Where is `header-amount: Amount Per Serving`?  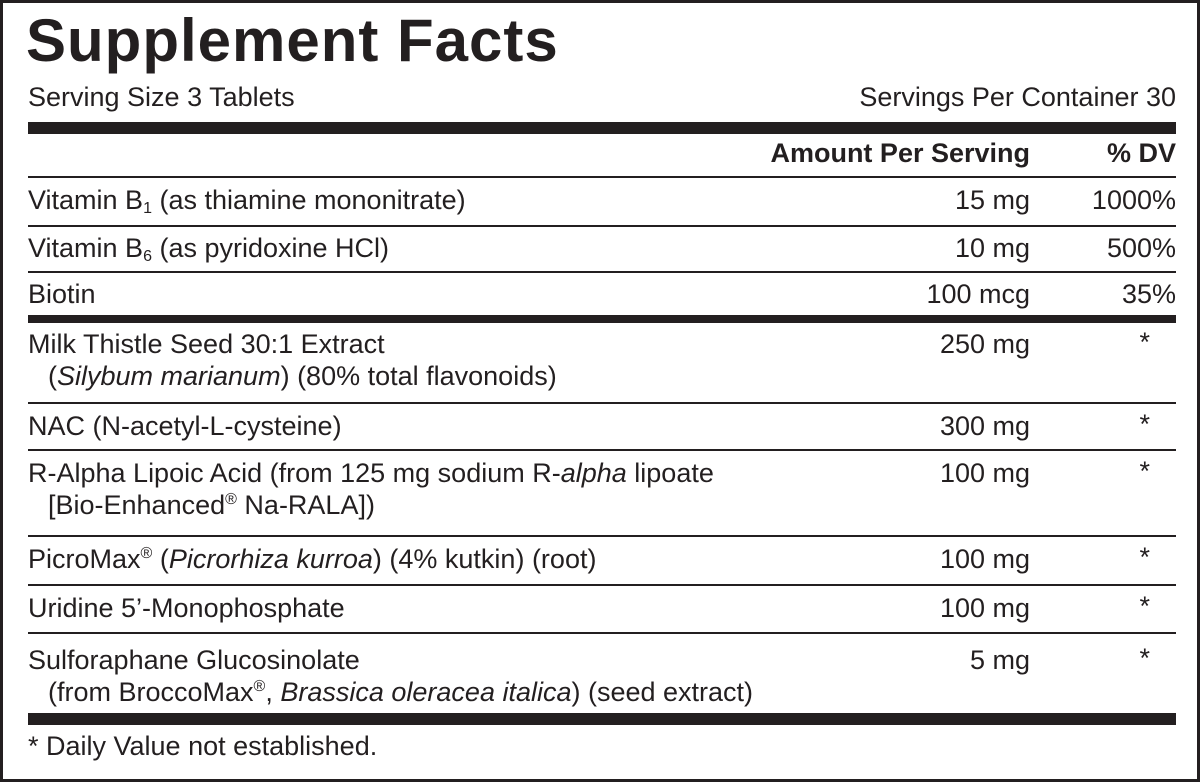
header-amount: Amount Per Serving is located at coordinates (900, 153).